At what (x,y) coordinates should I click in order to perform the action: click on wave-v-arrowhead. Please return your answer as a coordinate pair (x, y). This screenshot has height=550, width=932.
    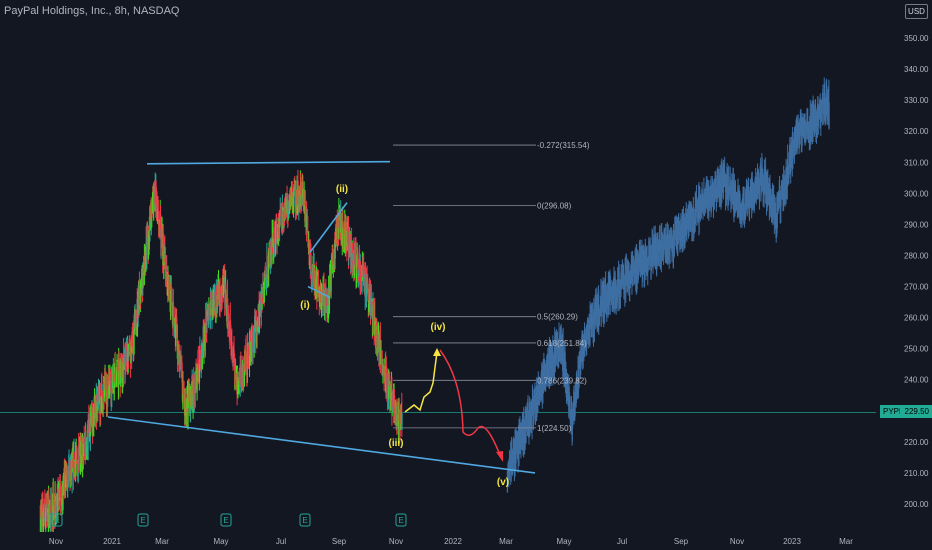
    Looking at the image, I should click on (499, 456).